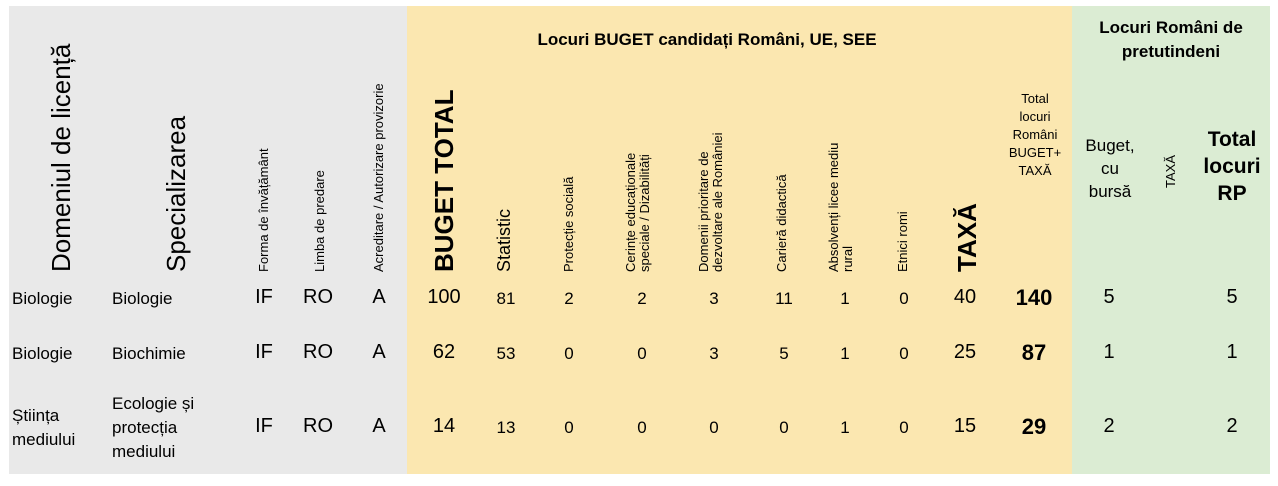 The height and width of the screenshot is (486, 1278). Describe the element at coordinates (781, 223) in the screenshot. I see `header-cariera: Carieră didactică` at that location.